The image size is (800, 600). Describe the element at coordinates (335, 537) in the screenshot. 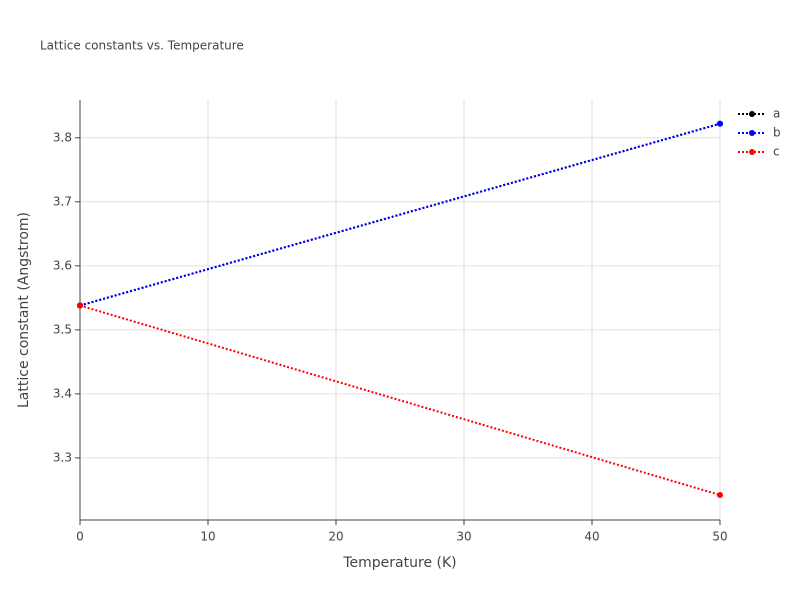

I see `x-tick-label: 20` at that location.